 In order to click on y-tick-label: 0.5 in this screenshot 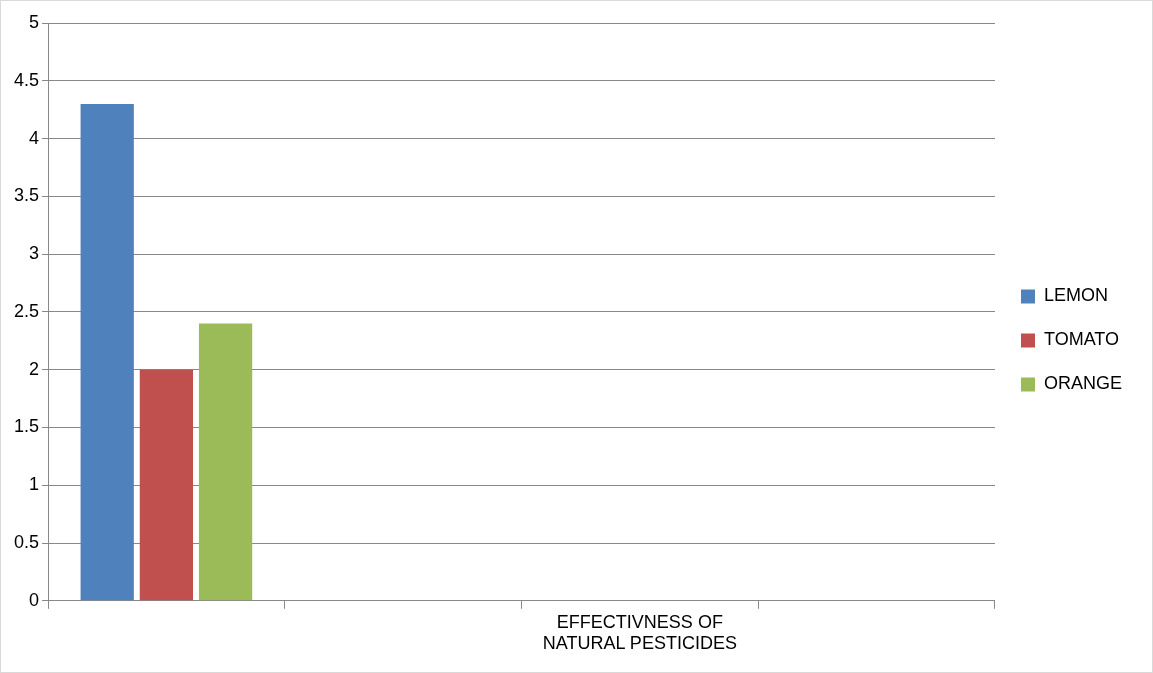, I will do `click(26, 541)`.